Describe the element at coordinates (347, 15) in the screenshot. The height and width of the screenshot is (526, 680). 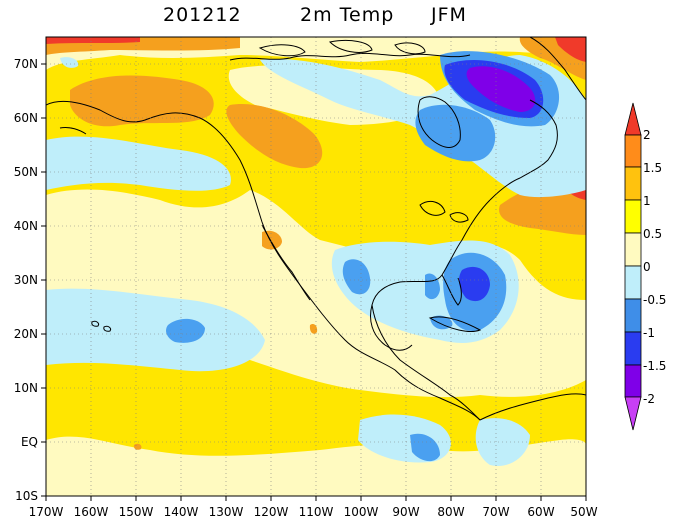
I see `title-variable: 2m Temp` at that location.